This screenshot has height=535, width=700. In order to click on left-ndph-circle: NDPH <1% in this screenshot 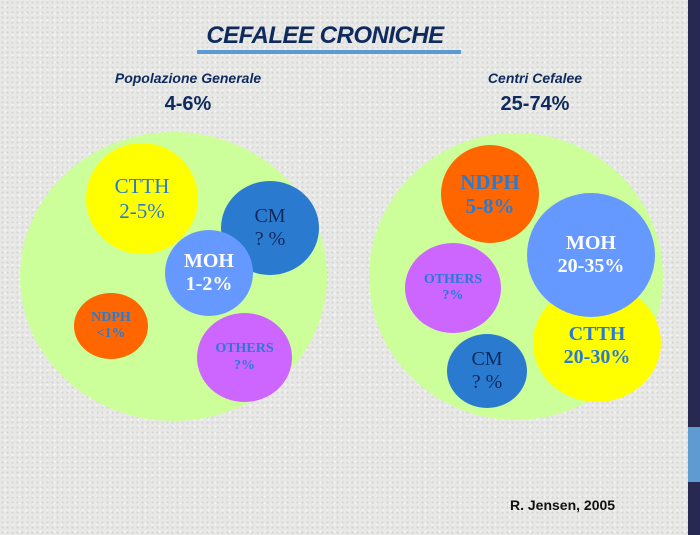, I will do `click(111, 326)`.